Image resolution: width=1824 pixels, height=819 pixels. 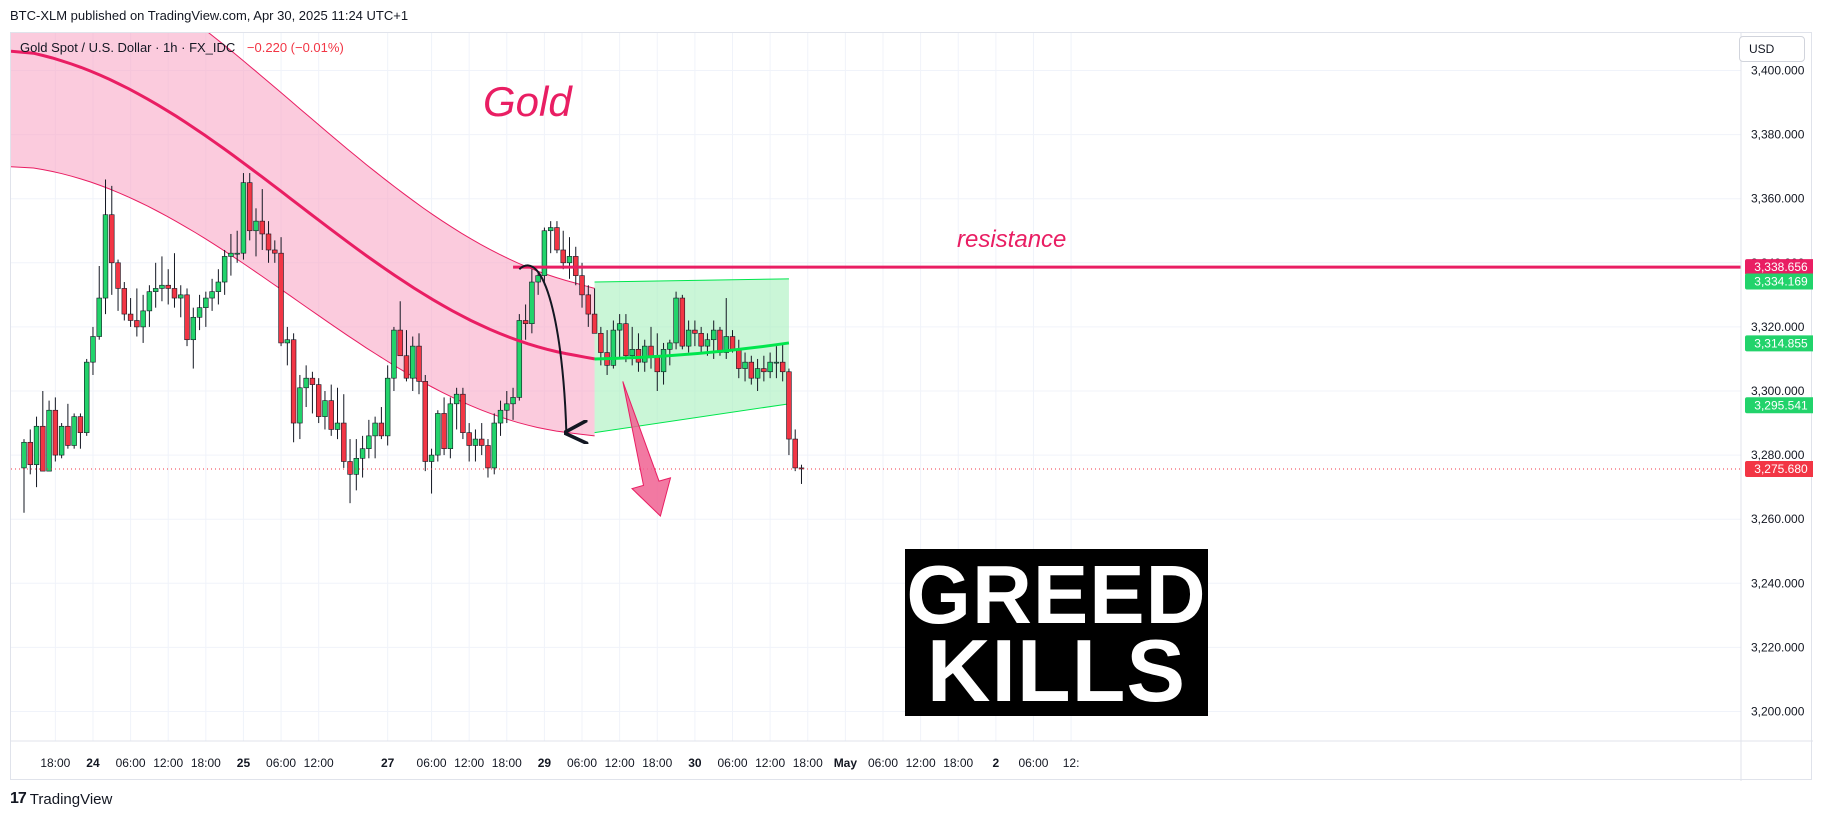 I want to click on price-label-text: 3,295.541, so click(x=1781, y=405).